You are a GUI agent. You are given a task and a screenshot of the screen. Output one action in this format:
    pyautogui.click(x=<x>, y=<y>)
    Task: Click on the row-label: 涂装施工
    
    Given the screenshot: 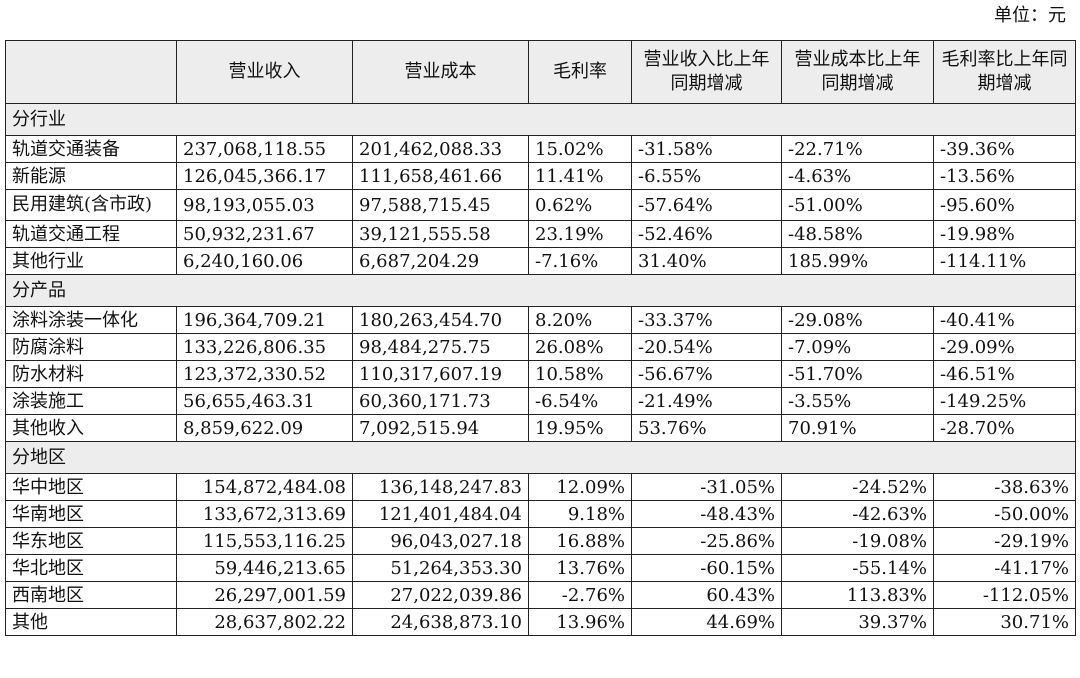 What is the action you would take?
    pyautogui.click(x=91, y=401)
    